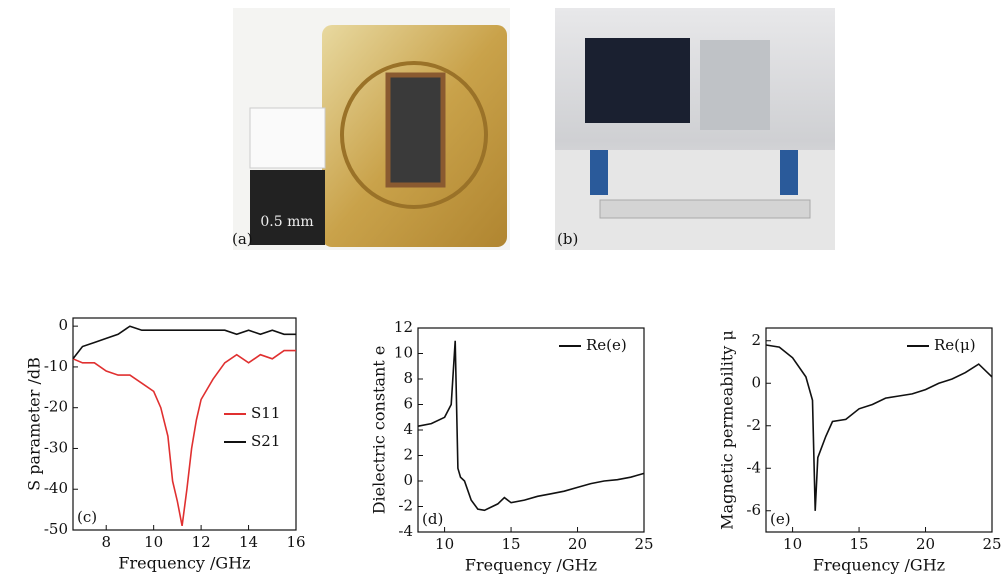 This screenshot has width=1001, height=576. I want to click on legend-label: S11, so click(265, 413).